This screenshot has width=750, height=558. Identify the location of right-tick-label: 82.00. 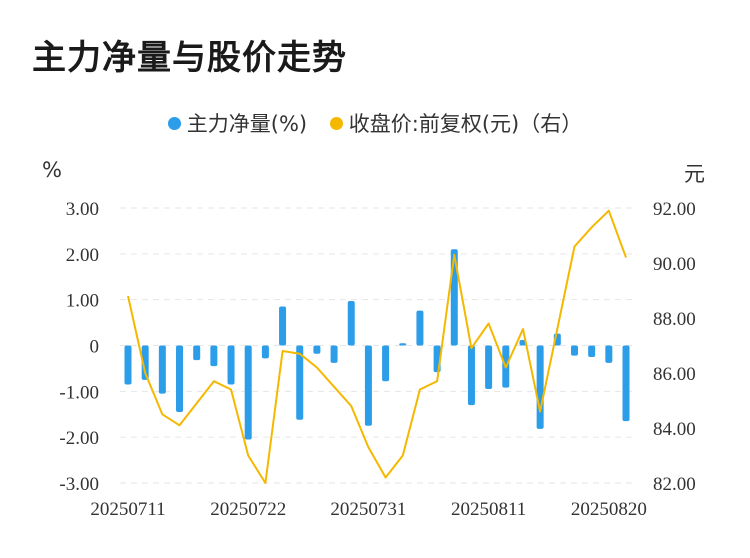
(674, 484).